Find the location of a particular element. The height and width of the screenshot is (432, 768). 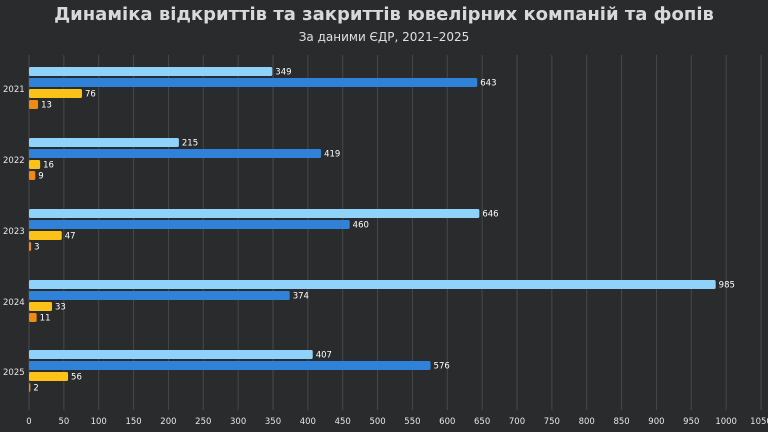

x-tick-label: 400 is located at coordinates (308, 422).